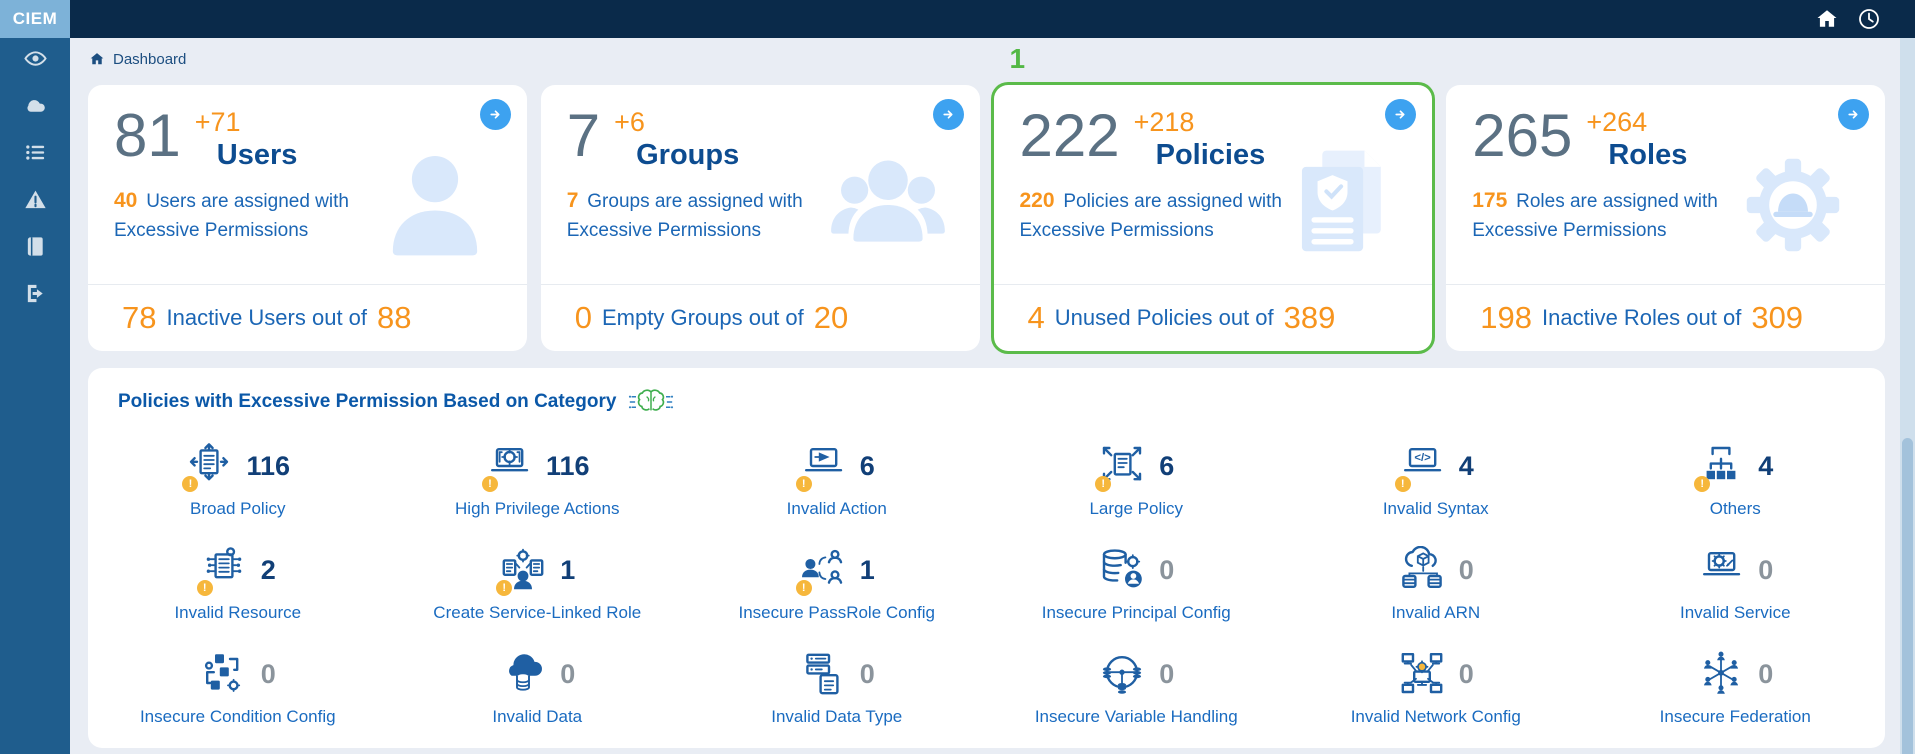 This screenshot has height=754, width=1915. Describe the element at coordinates (35, 152) in the screenshot. I see `sidebar-item-list-icon` at that location.